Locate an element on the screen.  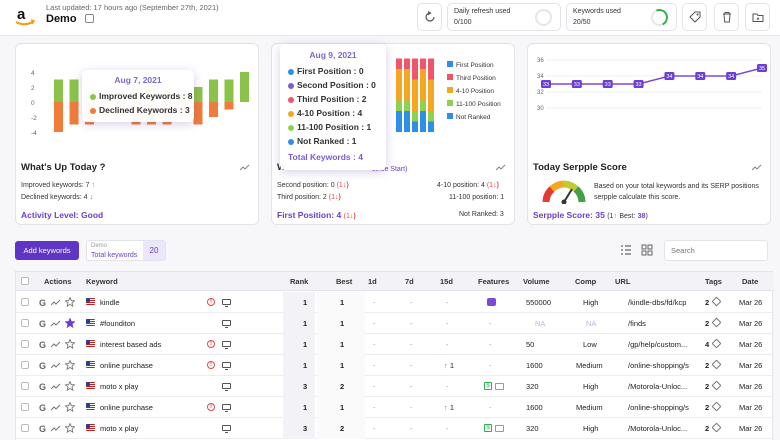
keyword-cell: #founditon is located at coordinates (118, 323).